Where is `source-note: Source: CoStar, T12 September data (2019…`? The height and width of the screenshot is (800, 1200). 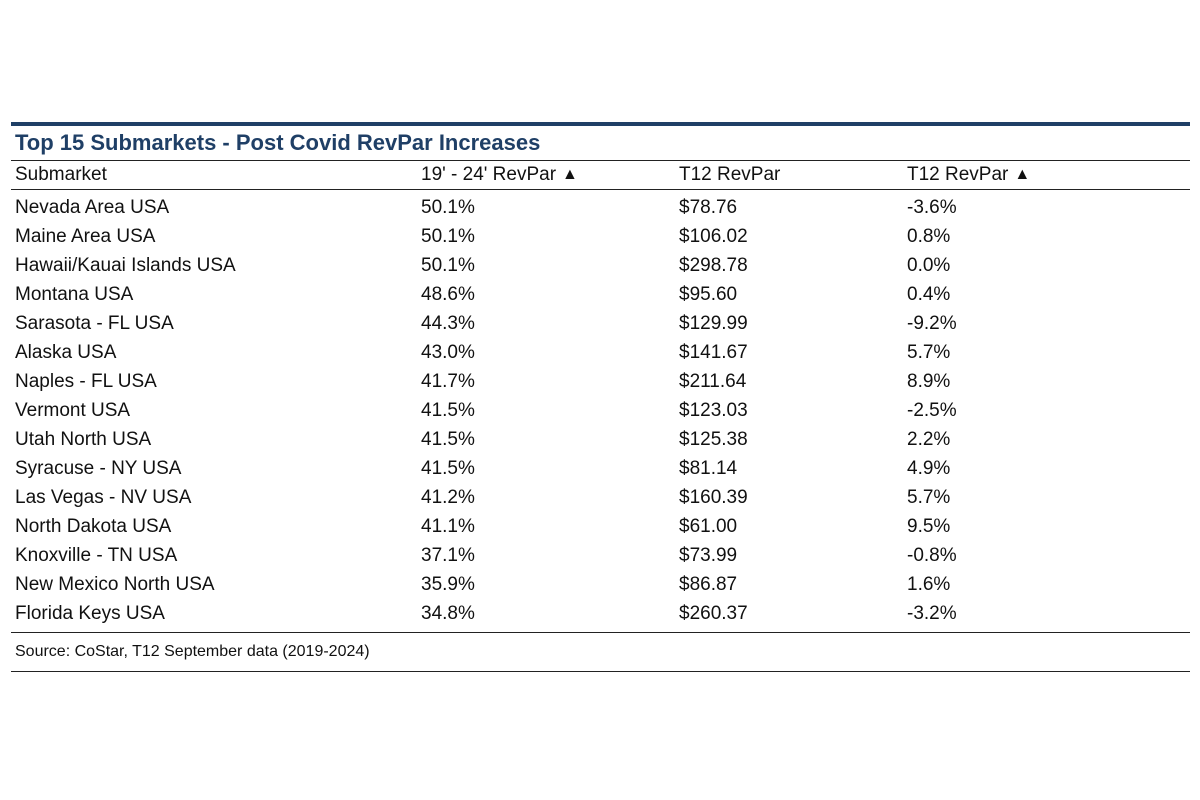 source-note: Source: CoStar, T12 September data (2019… is located at coordinates (192, 651).